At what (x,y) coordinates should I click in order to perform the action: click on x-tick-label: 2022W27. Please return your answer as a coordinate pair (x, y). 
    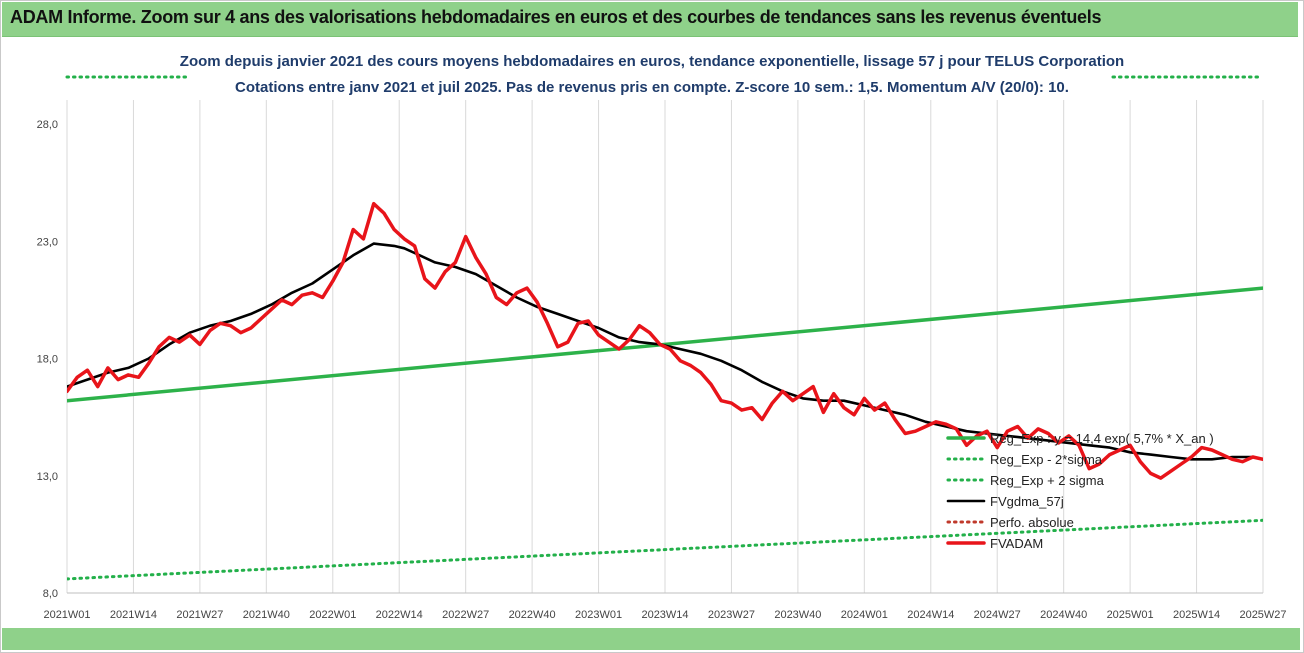
    Looking at the image, I should click on (465, 615).